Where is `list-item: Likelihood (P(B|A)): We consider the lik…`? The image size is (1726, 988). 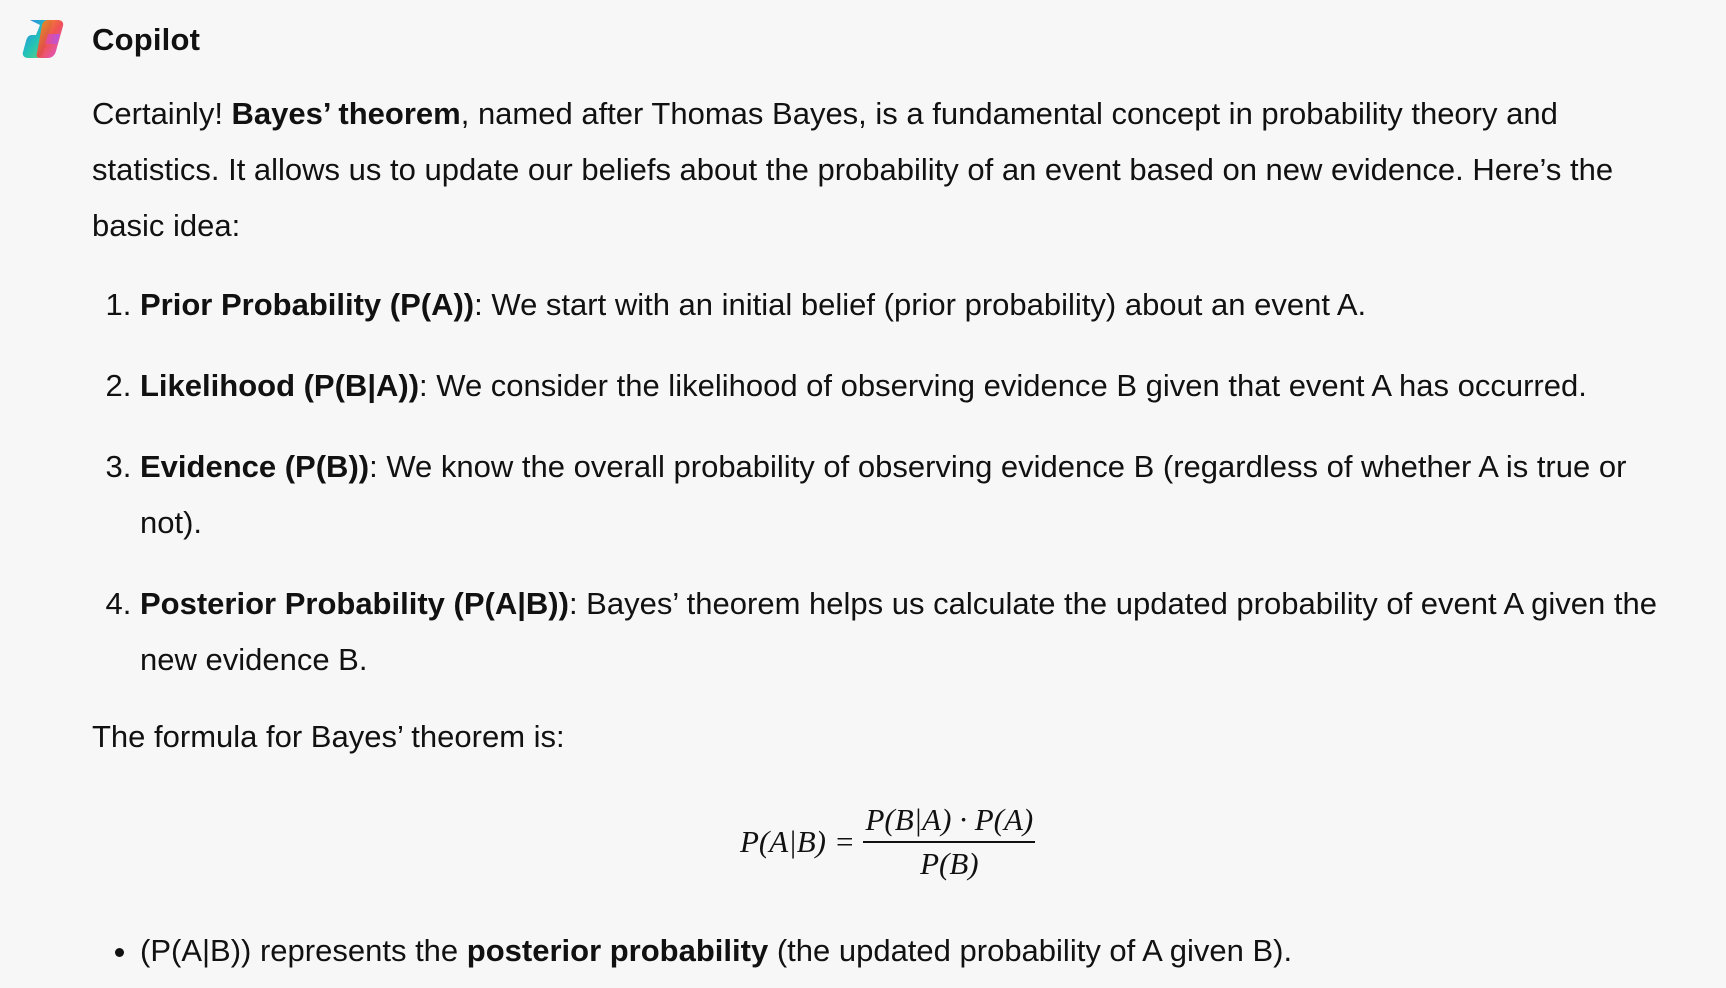
list-item: Likelihood (P(B|A)): We consider the lik… is located at coordinates (916, 386).